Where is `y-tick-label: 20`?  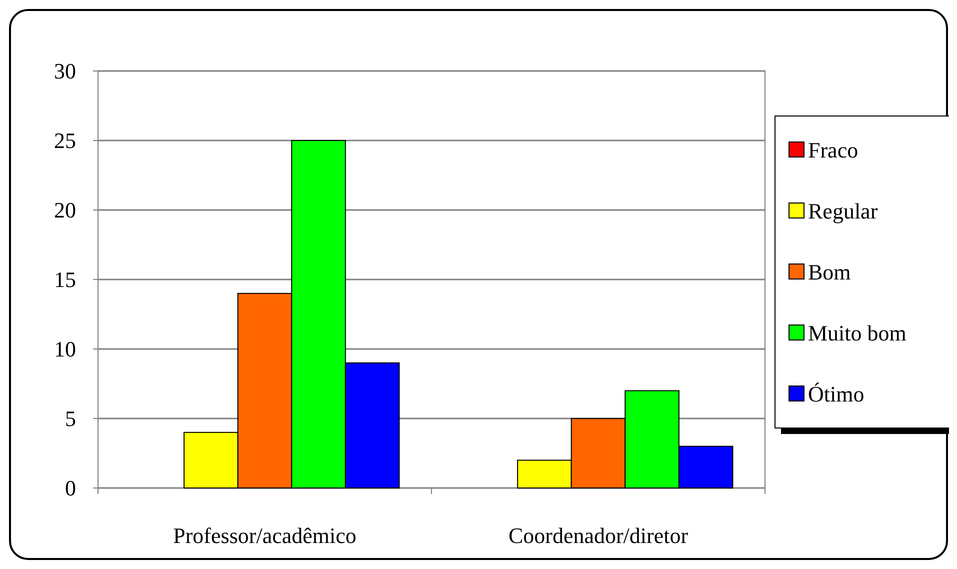 y-tick-label: 20 is located at coordinates (65, 210).